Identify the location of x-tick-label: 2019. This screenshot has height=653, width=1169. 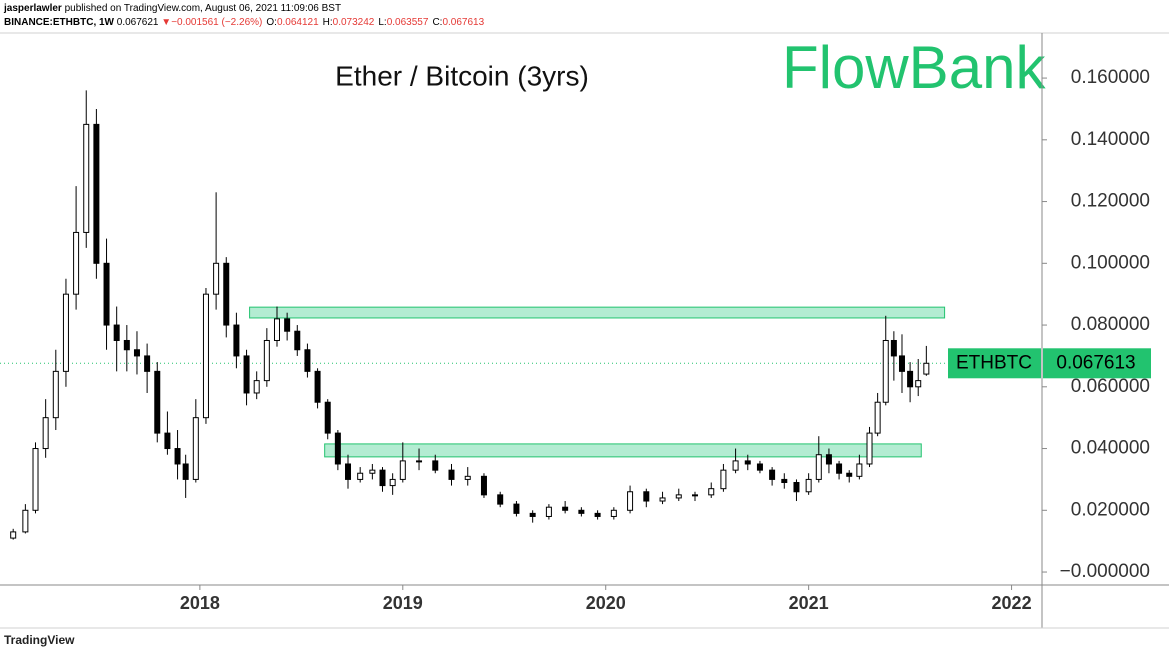
(403, 603).